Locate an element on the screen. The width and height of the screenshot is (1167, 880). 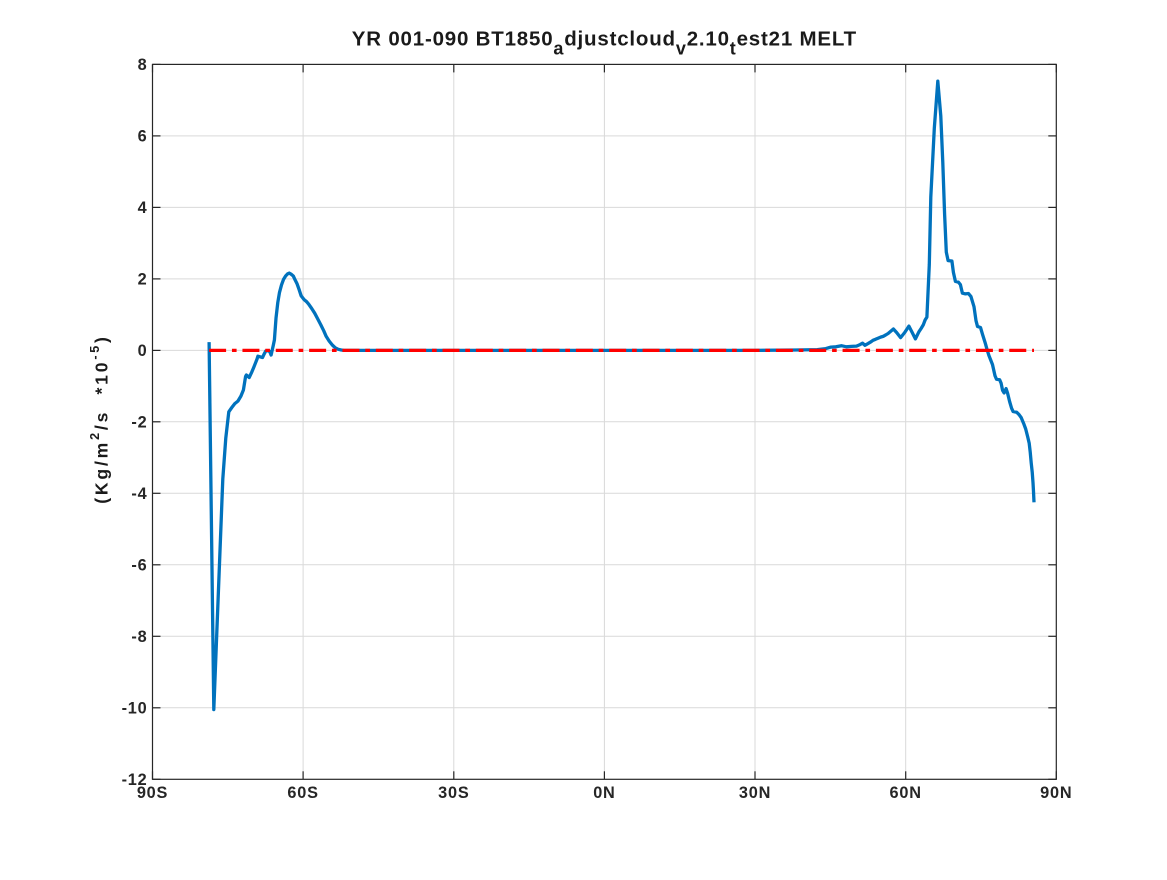
svg-text: 8 is located at coordinates (143, 65).